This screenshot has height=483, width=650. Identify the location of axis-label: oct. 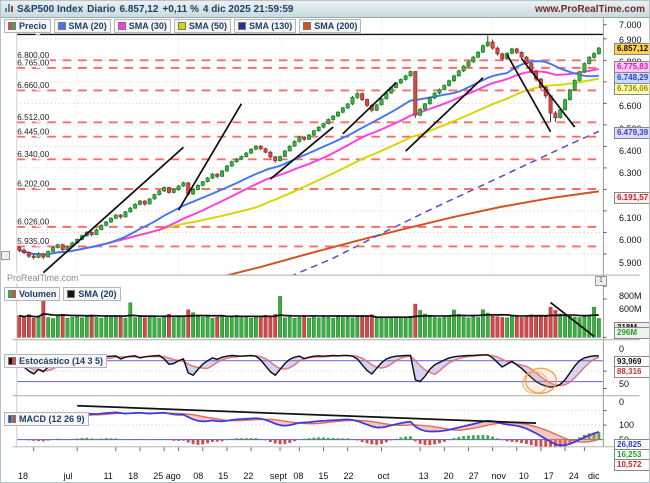
(383, 476).